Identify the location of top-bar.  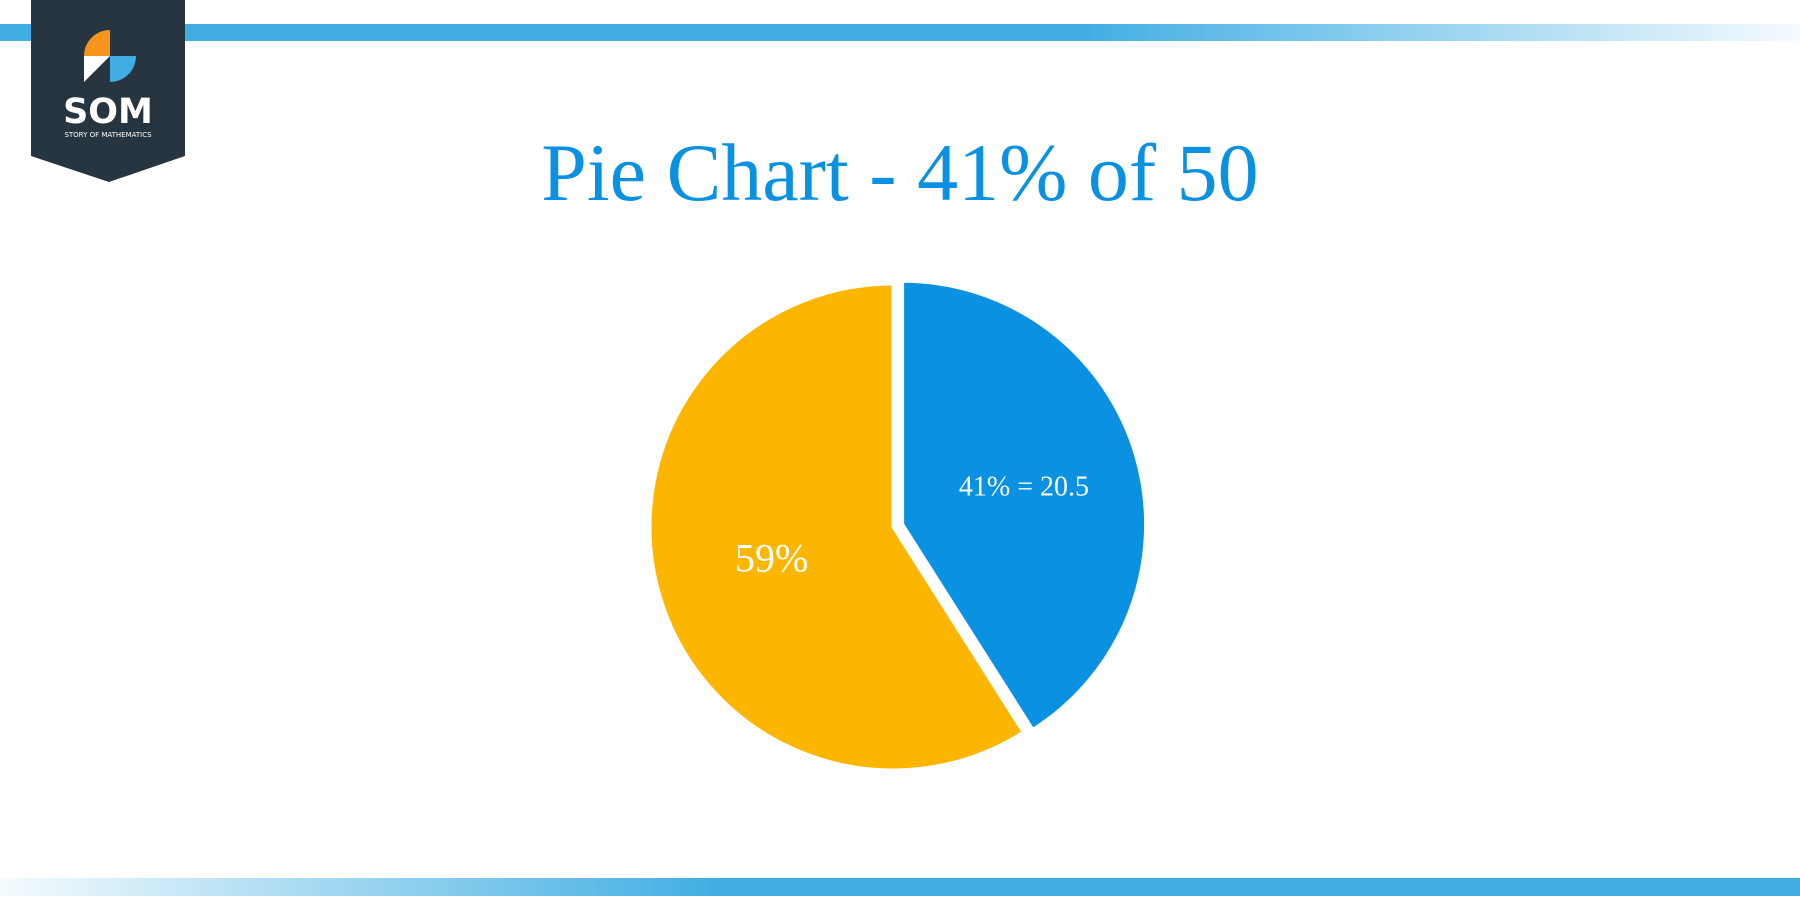
(900, 32).